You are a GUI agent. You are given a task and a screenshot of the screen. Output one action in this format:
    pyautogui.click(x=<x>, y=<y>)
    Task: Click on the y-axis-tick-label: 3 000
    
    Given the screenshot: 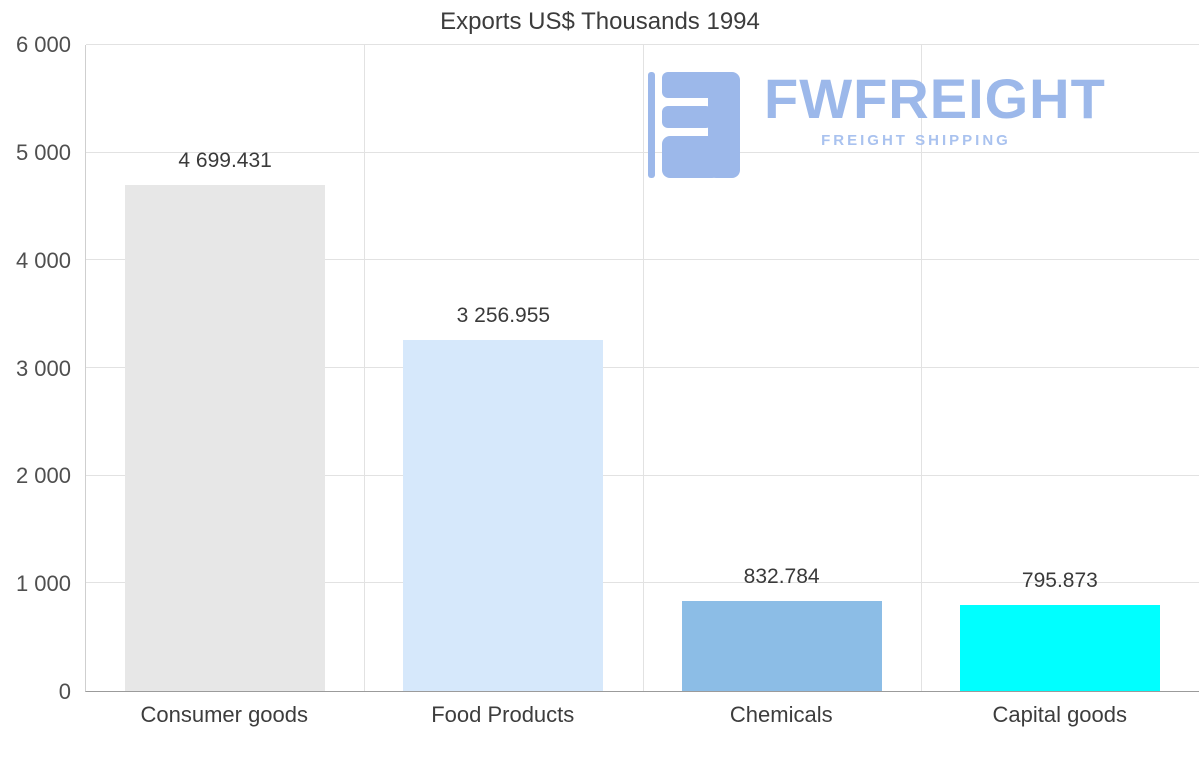 What is the action you would take?
    pyautogui.click(x=43, y=368)
    